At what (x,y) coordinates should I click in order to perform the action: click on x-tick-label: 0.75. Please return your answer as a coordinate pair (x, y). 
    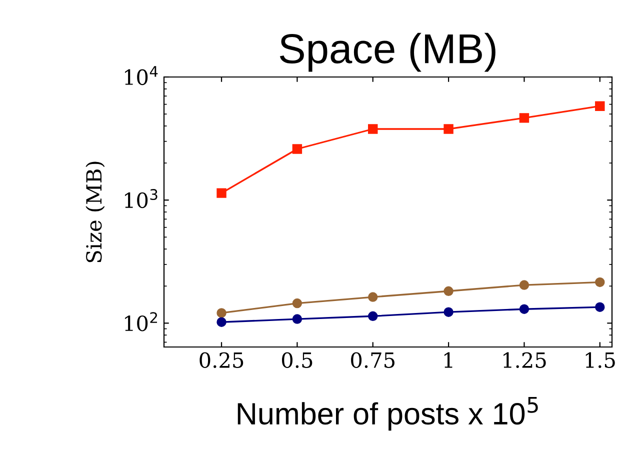
    Looking at the image, I should click on (372, 360).